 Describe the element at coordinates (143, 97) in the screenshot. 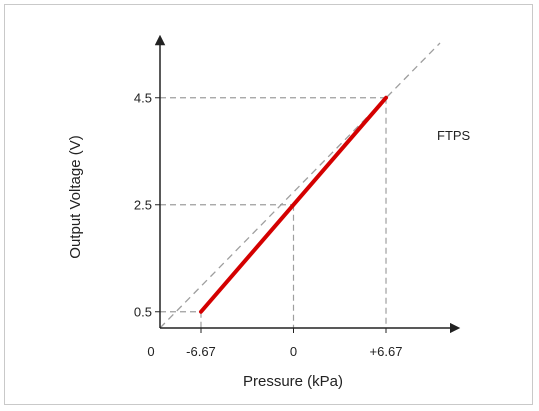

I see `y-tick-label-2: 4.5` at that location.